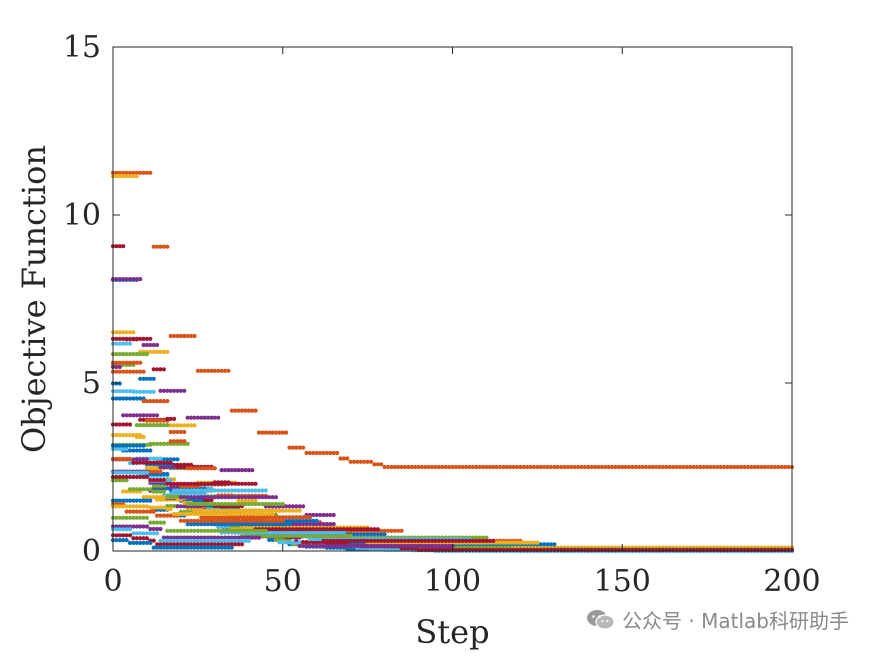 Image resolution: width=875 pixels, height=656 pixels. What do you see at coordinates (735, 621) in the screenshot?
I see `watermark-text: 公众号 · Matlab科研助手` at bounding box center [735, 621].